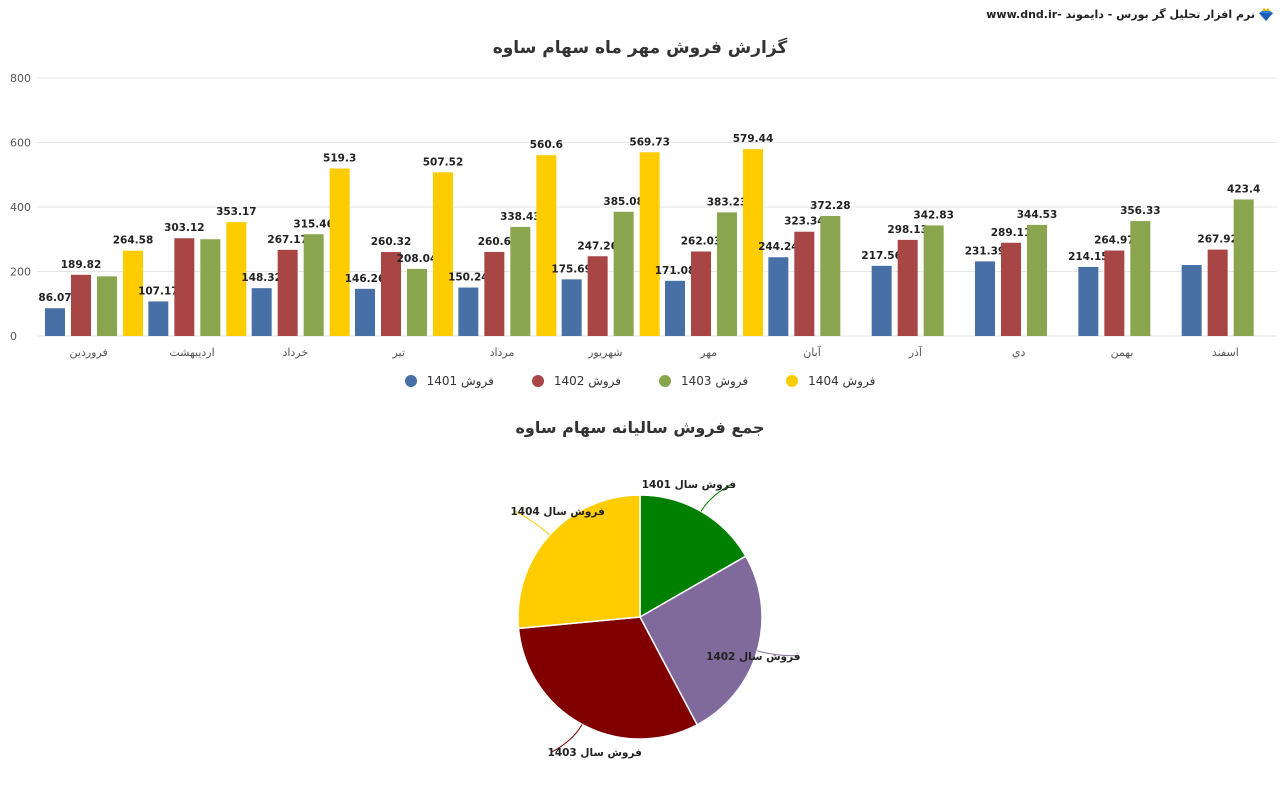  Describe the element at coordinates (1225, 352) in the screenshot. I see `x-tick-label: اسفند` at that location.